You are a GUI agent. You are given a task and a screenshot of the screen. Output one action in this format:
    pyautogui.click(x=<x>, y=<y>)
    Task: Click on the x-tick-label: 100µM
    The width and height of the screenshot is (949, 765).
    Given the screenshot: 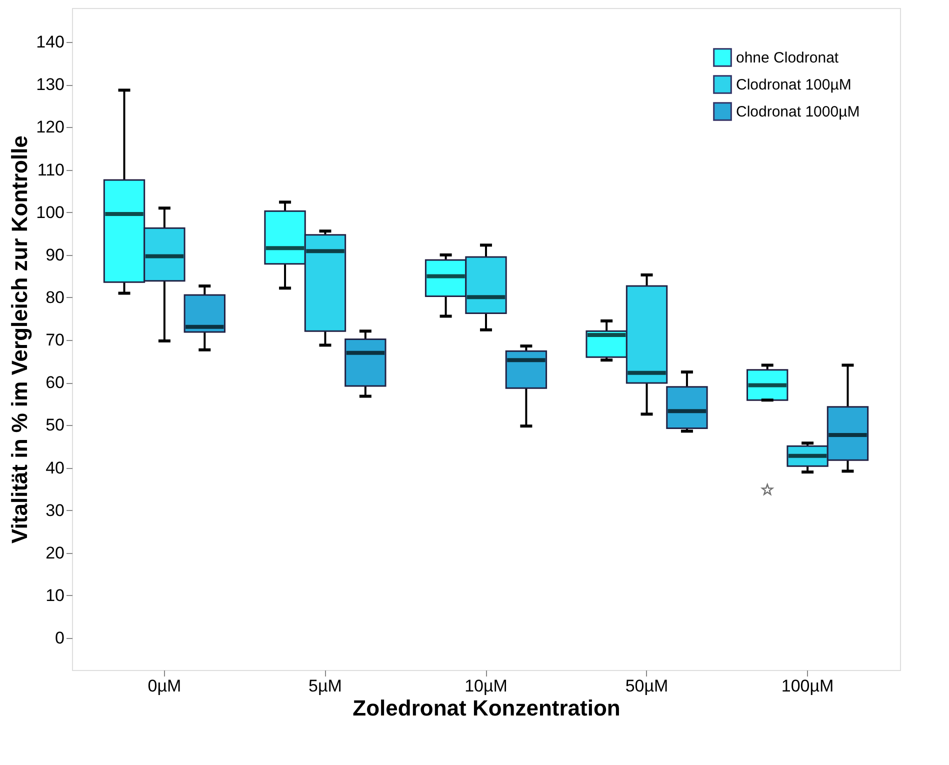 What is the action you would take?
    pyautogui.click(x=807, y=686)
    